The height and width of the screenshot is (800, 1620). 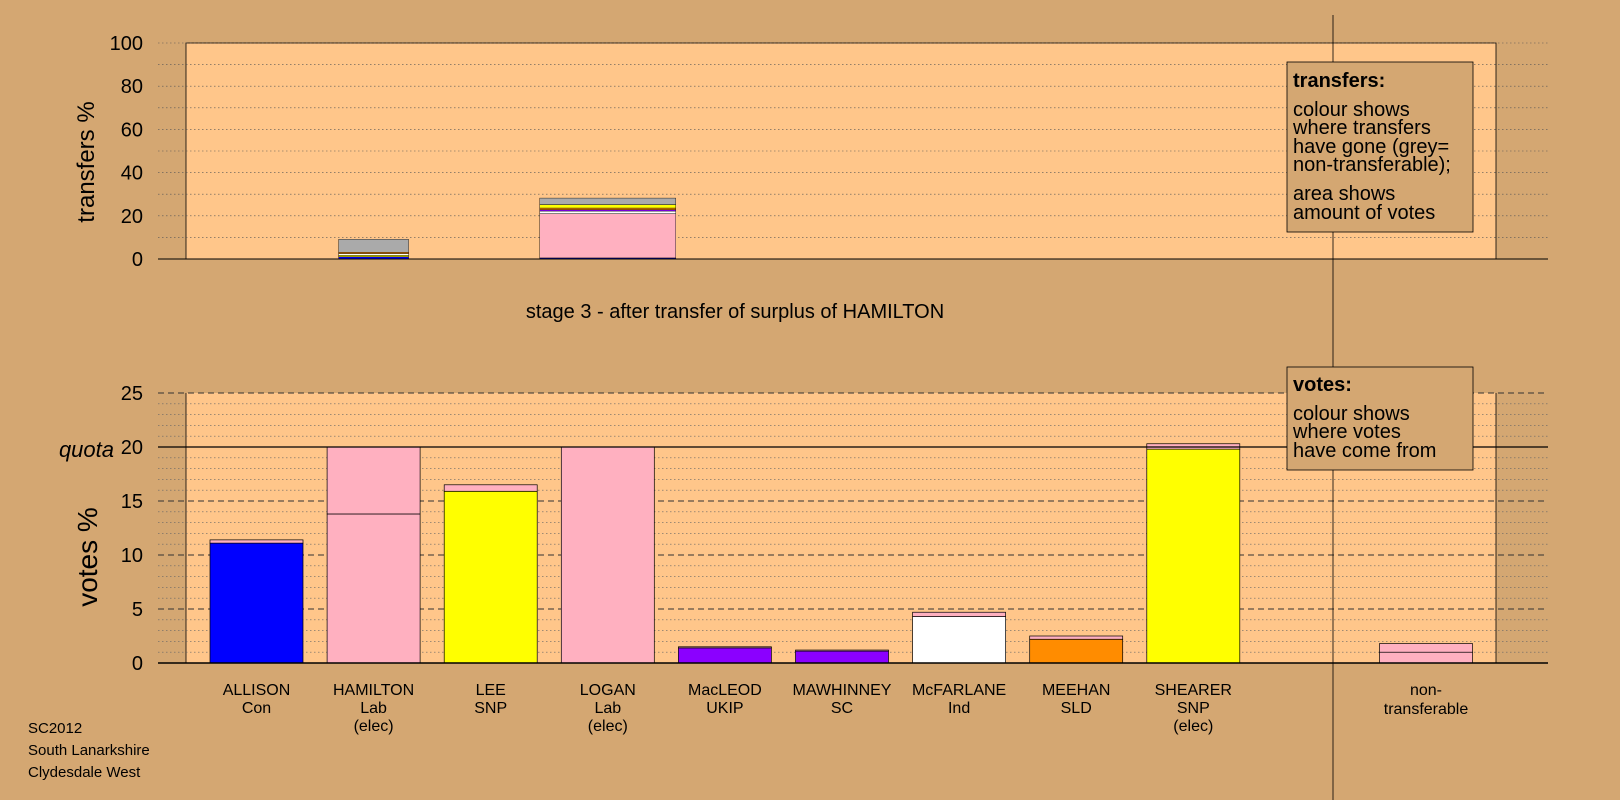 What do you see at coordinates (724, 708) in the screenshot?
I see `candidate-label: UKIP` at bounding box center [724, 708].